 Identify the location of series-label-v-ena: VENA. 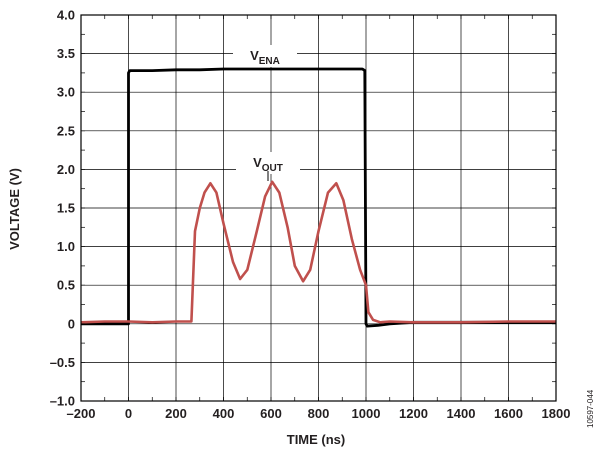
(265, 57).